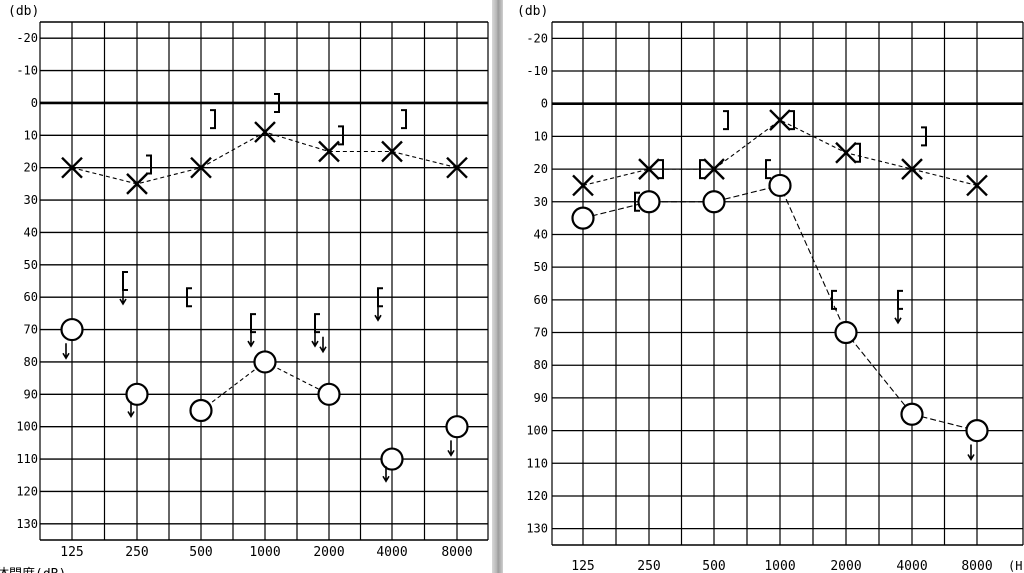  What do you see at coordinates (264, 552) in the screenshot?
I see `x-tick-label: 1000` at bounding box center [264, 552].